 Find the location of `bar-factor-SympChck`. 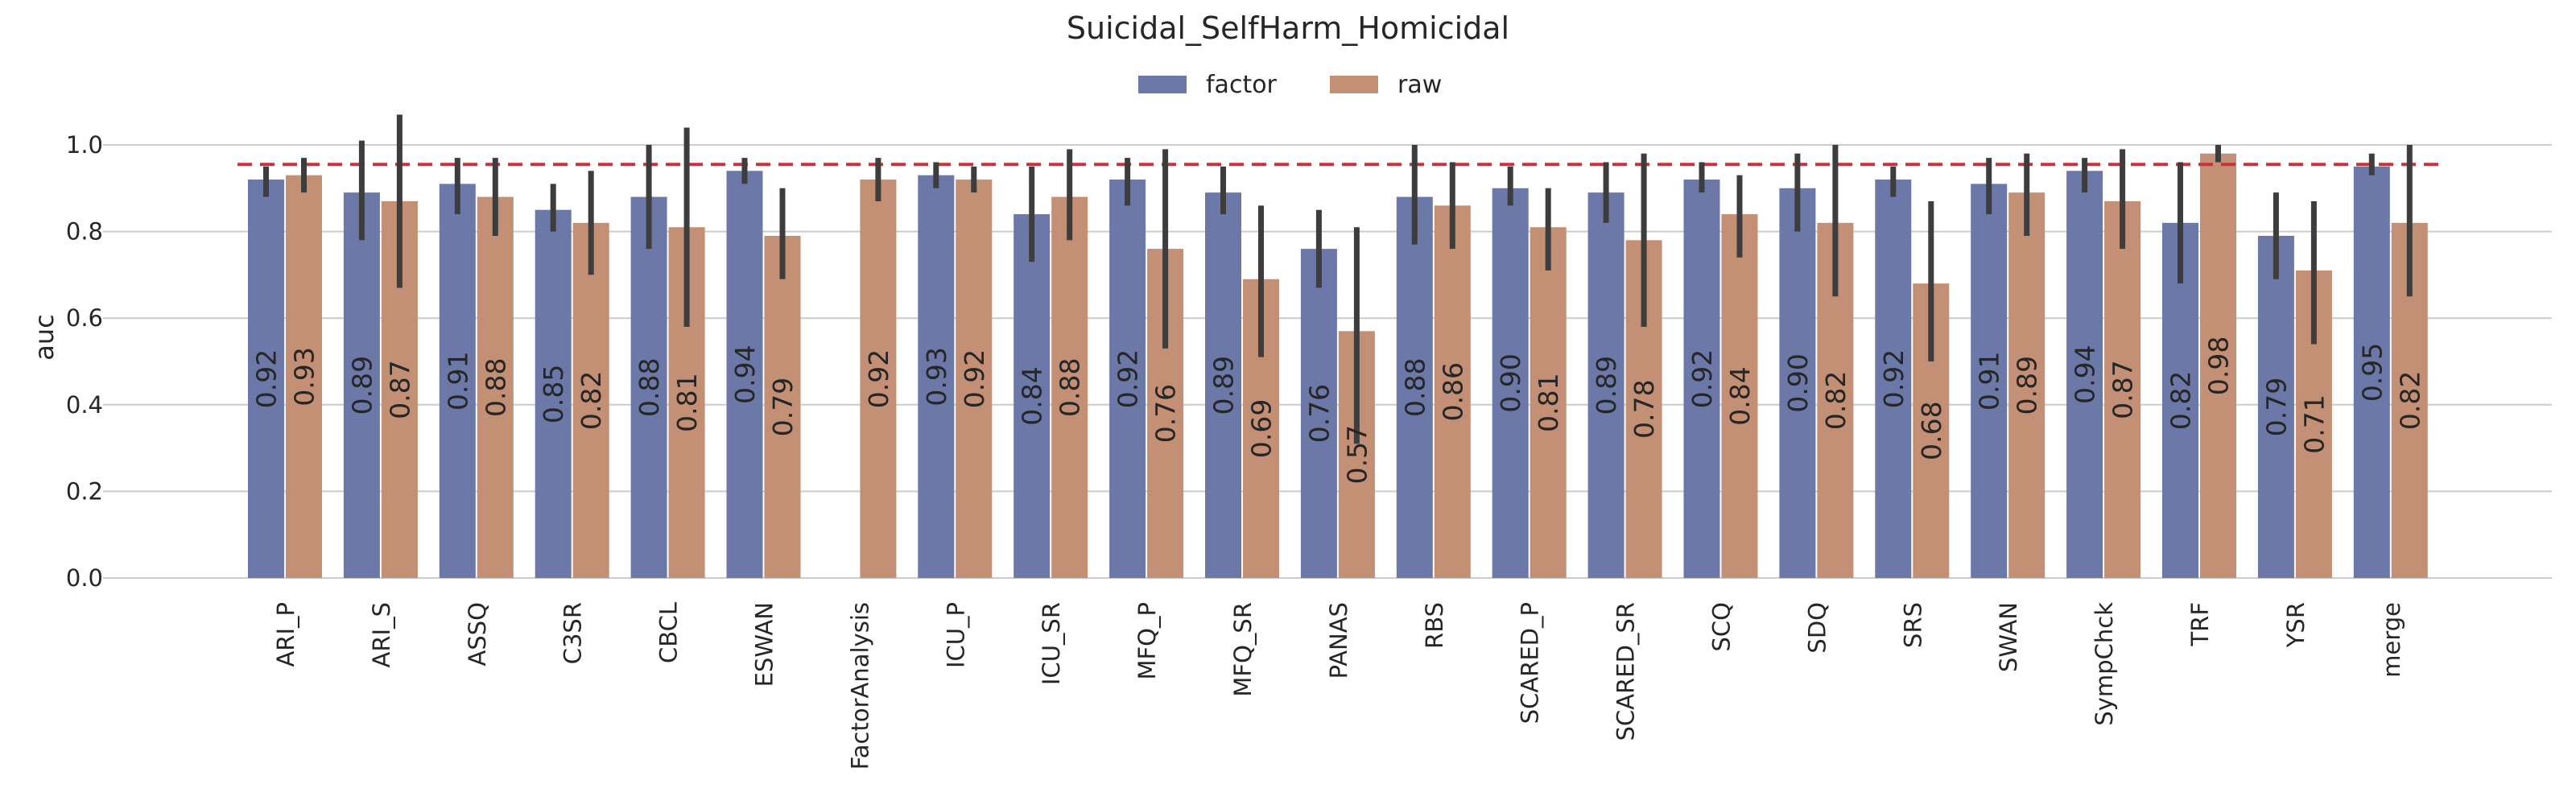

bar-factor-SympChck is located at coordinates (2084, 374).